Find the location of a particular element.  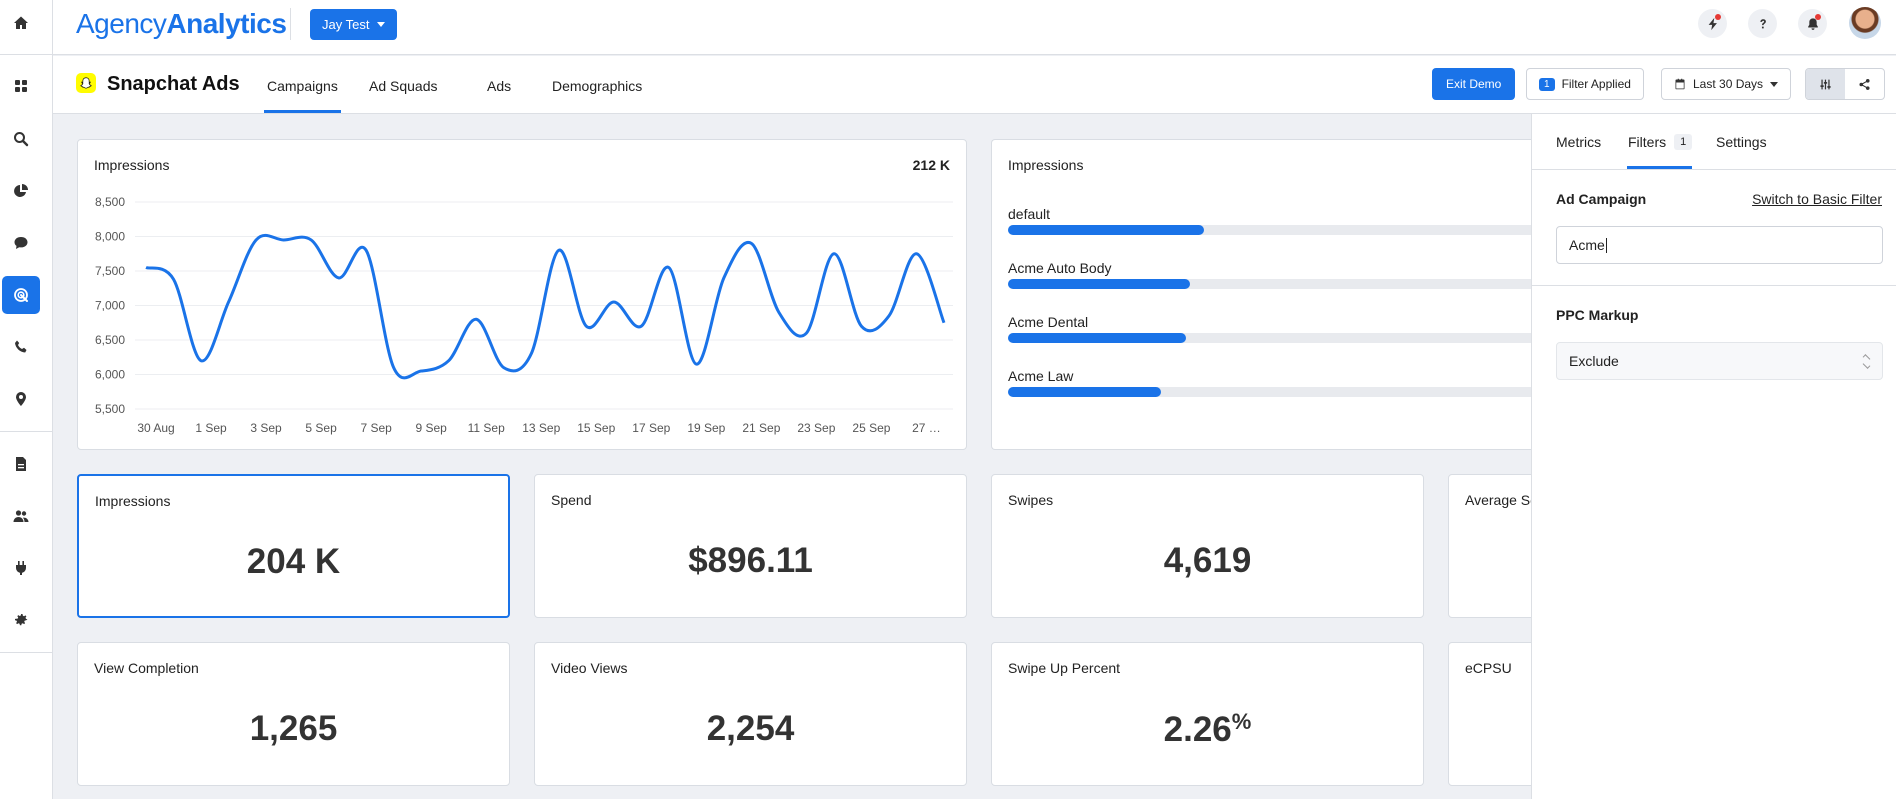

filter-applied-button: 1 Filter Applied is located at coordinates (1585, 84).